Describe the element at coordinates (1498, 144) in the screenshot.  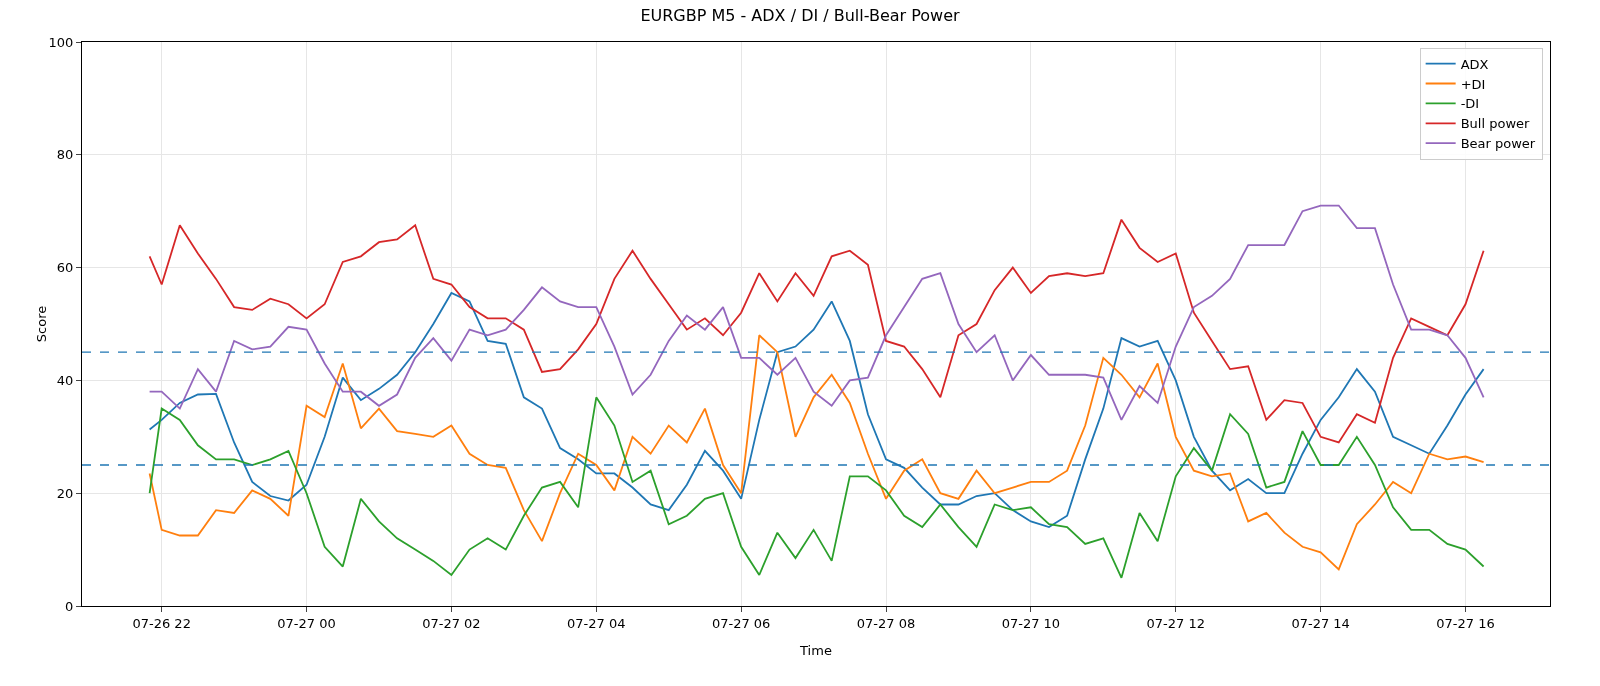
I see `legend-label: Bear power` at that location.